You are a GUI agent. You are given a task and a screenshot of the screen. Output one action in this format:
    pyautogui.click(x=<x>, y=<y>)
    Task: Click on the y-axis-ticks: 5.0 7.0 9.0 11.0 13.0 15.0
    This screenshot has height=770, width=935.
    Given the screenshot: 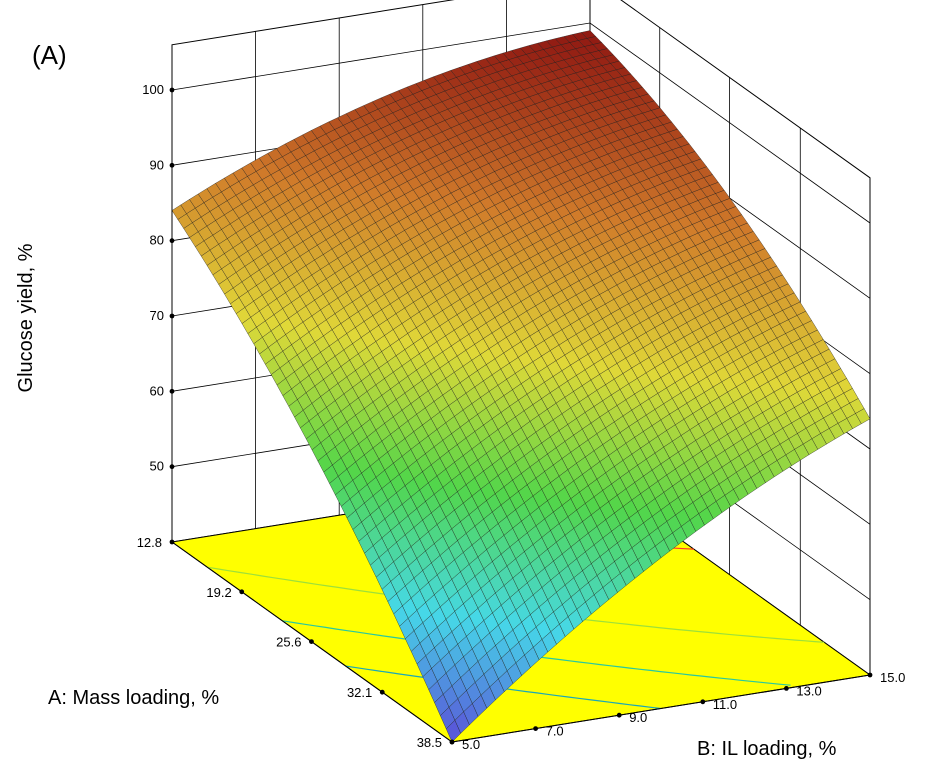 What is the action you would take?
    pyautogui.click(x=677, y=711)
    